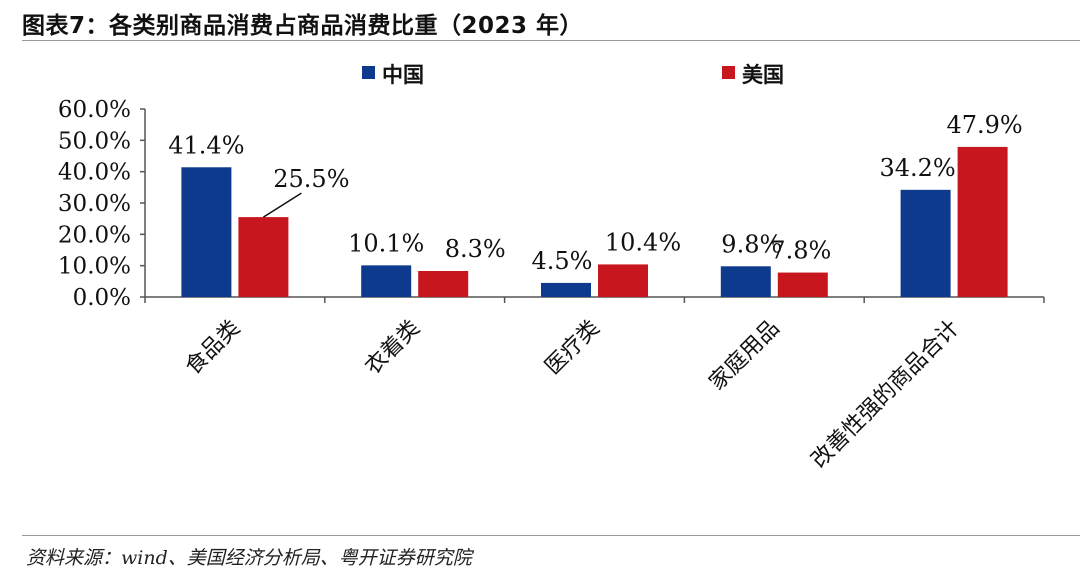 The height and width of the screenshot is (575, 1080). What do you see at coordinates (303, 26) in the screenshot?
I see `chart-title: 图表7：各类别商品消费占商品消费比重（2023 年）` at bounding box center [303, 26].